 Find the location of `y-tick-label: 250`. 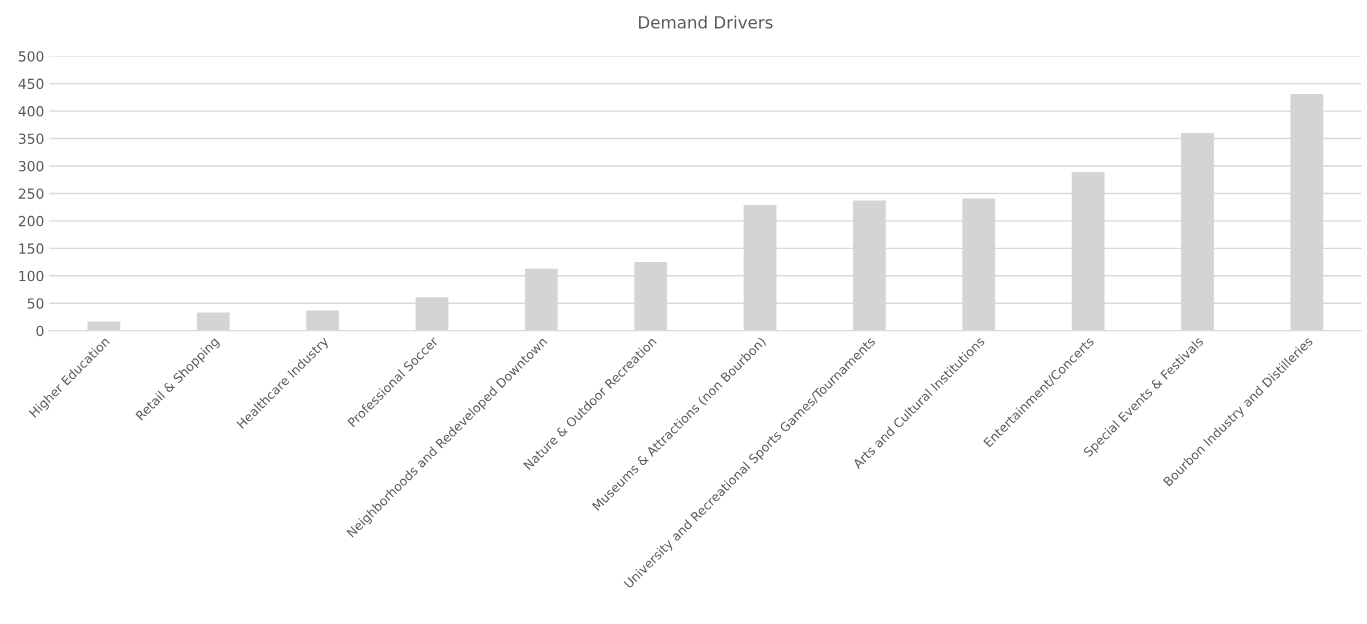

y-tick-label: 250 is located at coordinates (31, 193).